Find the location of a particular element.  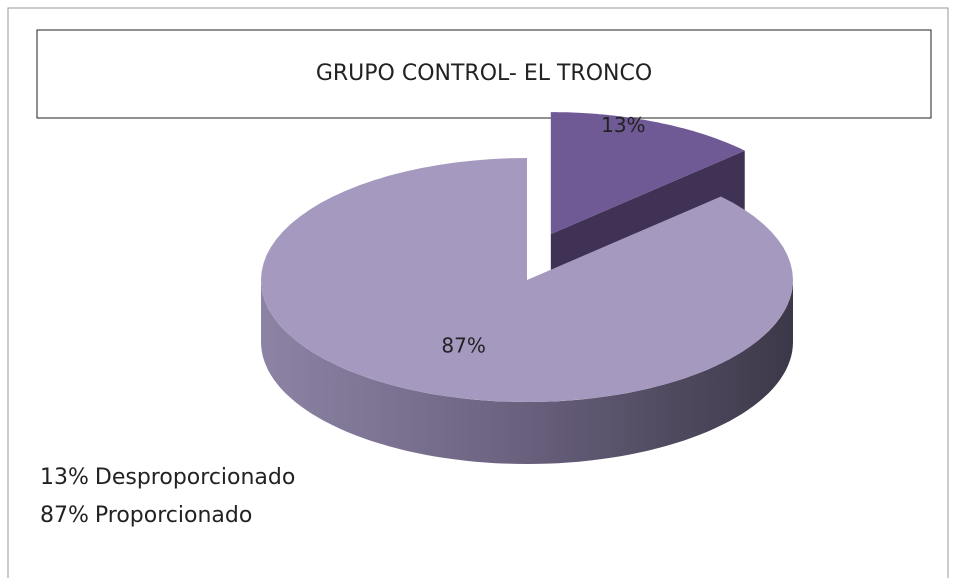

legend-entry: 13% Desproporcionado is located at coordinates (167, 477).